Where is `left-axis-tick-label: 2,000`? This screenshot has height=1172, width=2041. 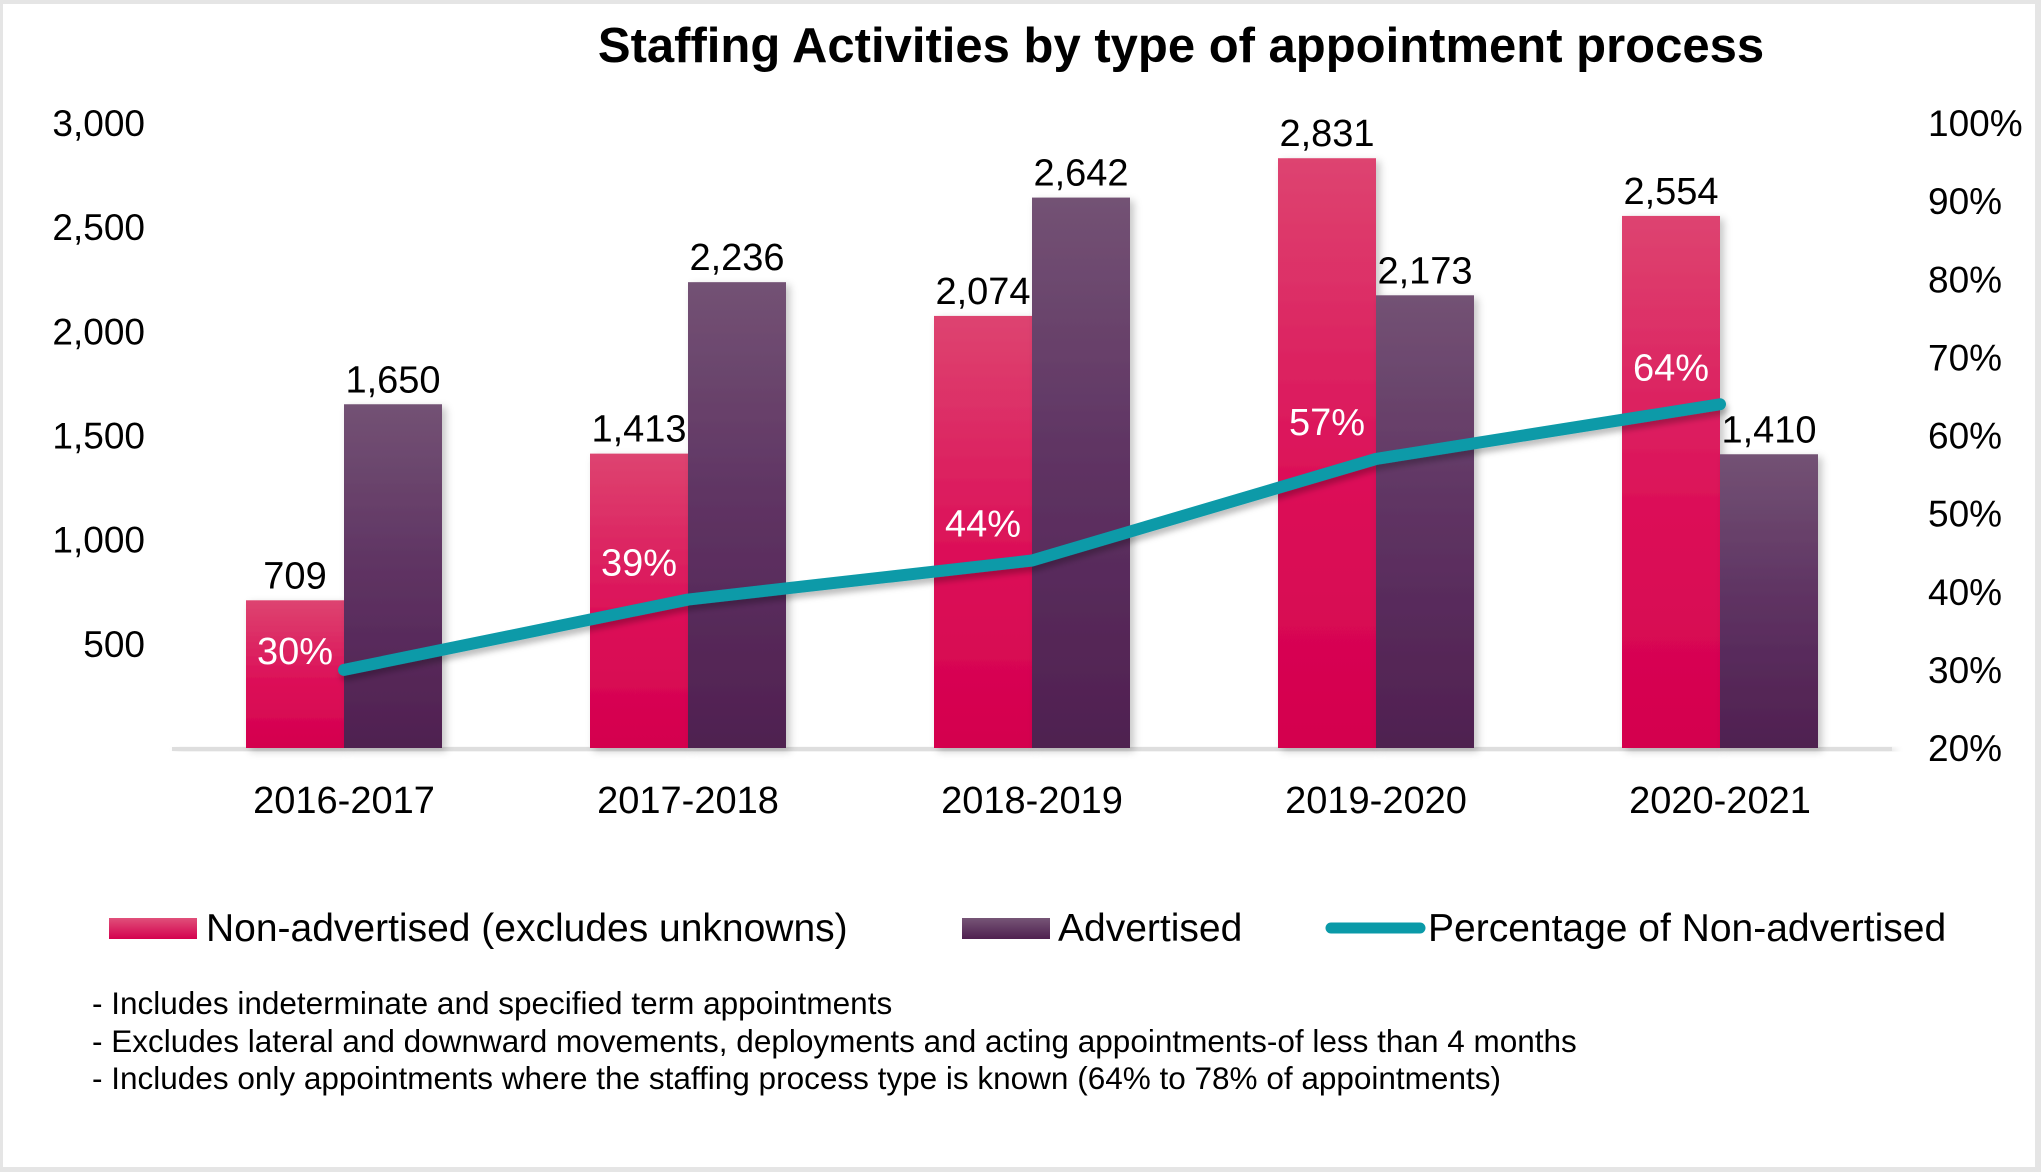
left-axis-tick-label: 2,000 is located at coordinates (98, 331).